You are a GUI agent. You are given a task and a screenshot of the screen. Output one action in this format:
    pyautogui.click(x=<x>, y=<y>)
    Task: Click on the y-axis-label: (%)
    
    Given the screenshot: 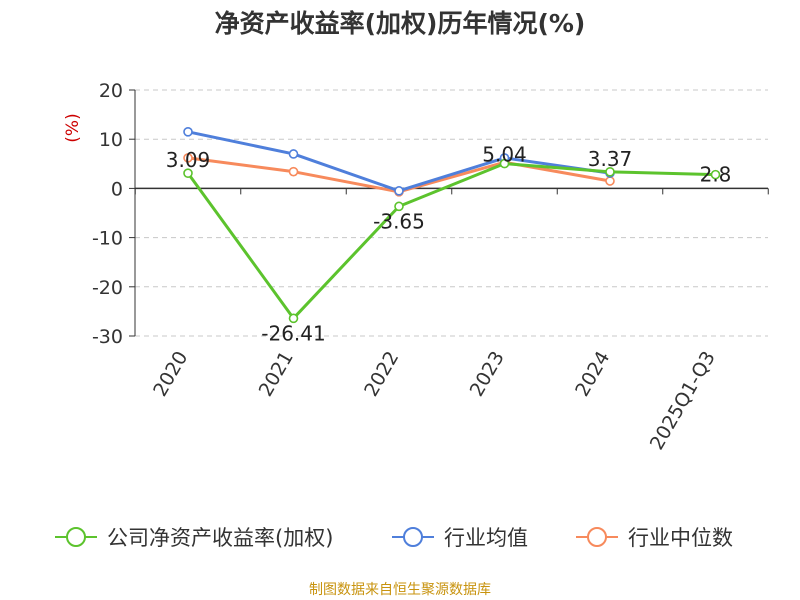 What is the action you would take?
    pyautogui.click(x=73, y=127)
    